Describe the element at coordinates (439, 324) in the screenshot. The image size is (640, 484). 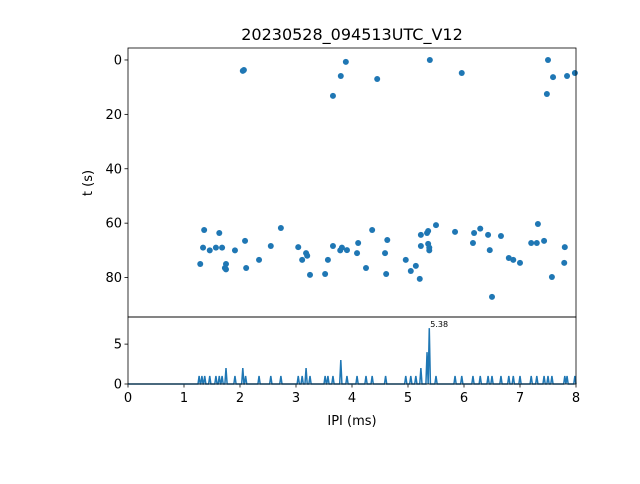
I see `annotation: 5.38` at that location.